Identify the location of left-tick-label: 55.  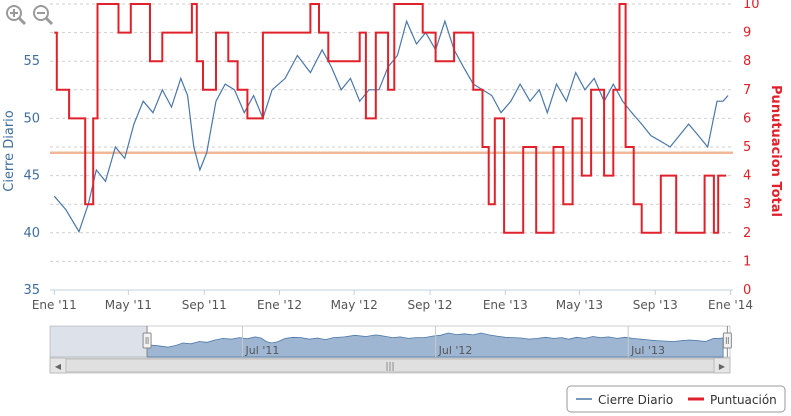
(31, 61).